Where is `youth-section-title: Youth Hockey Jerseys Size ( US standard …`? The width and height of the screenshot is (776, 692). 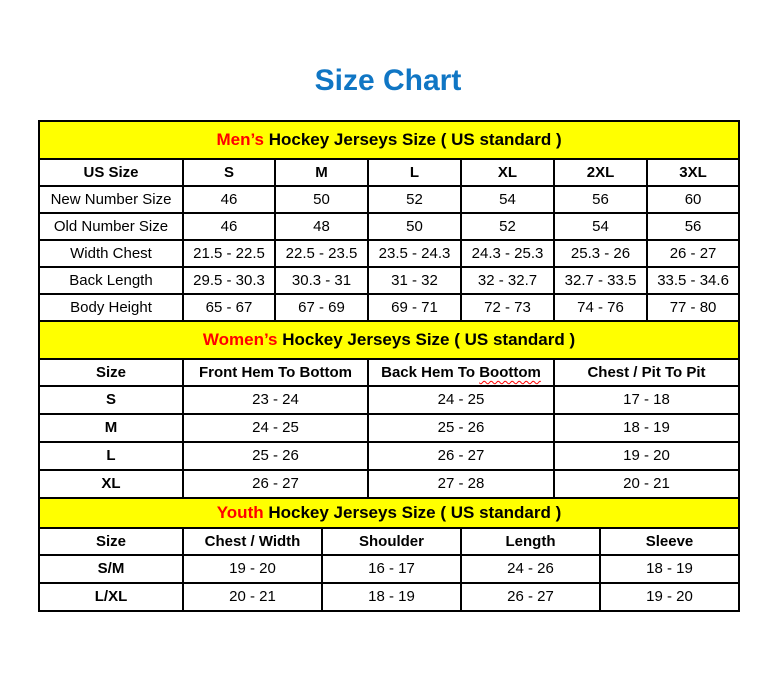
youth-section-title: Youth Hockey Jerseys Size ( US standard … is located at coordinates (389, 513).